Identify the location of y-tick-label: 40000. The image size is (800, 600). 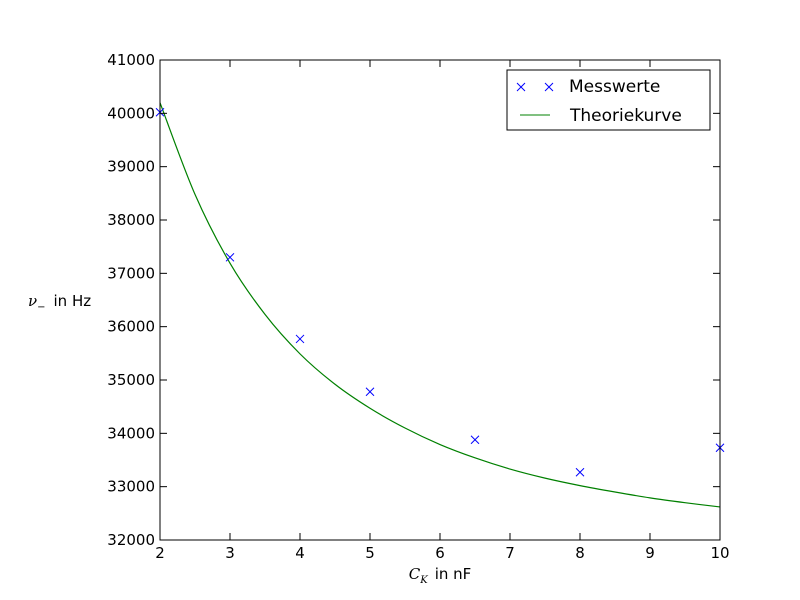
(131, 113).